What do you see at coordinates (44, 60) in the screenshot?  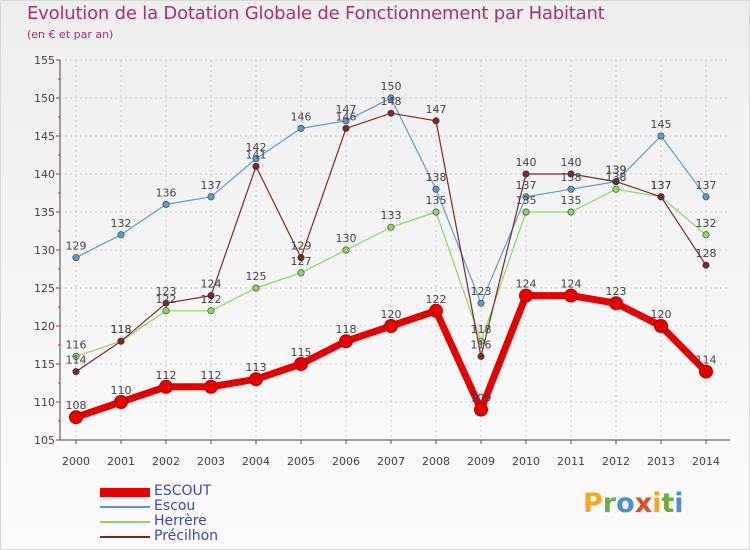 I see `y-tick-label: 155` at bounding box center [44, 60].